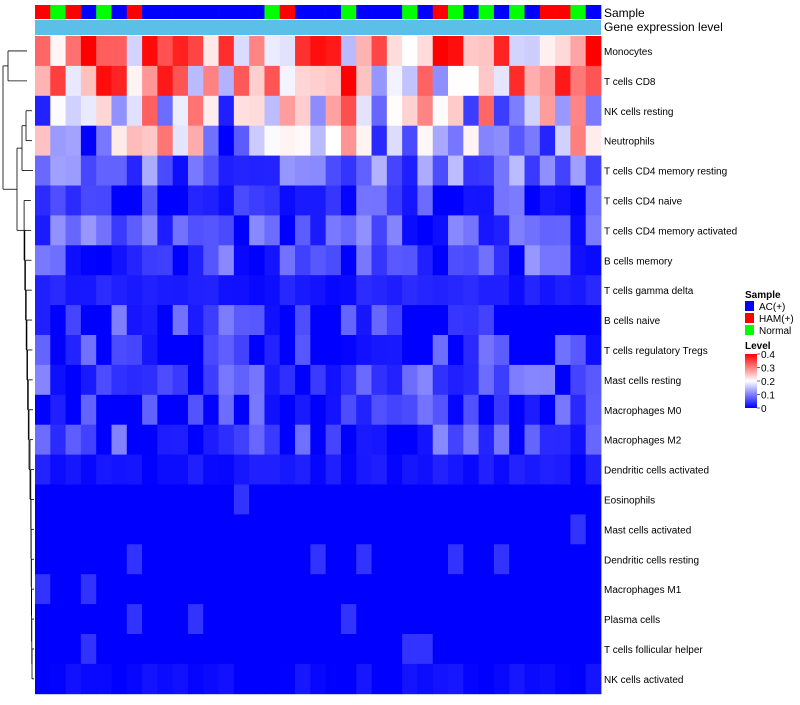  What do you see at coordinates (776, 319) in the screenshot?
I see `legend-group-label: HAM(+)` at bounding box center [776, 319].